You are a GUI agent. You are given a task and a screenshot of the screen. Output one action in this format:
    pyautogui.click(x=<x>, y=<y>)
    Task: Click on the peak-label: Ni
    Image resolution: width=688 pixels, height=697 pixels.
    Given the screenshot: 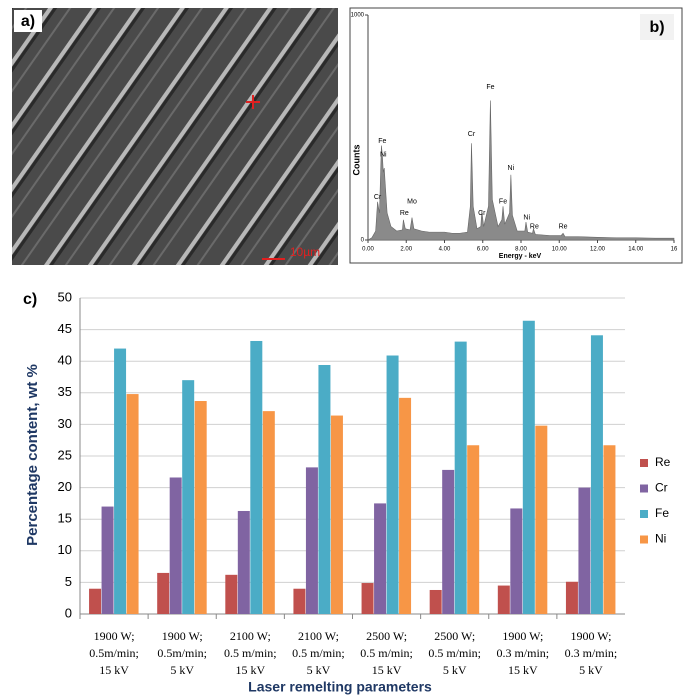 What is the action you would take?
    pyautogui.click(x=383, y=154)
    